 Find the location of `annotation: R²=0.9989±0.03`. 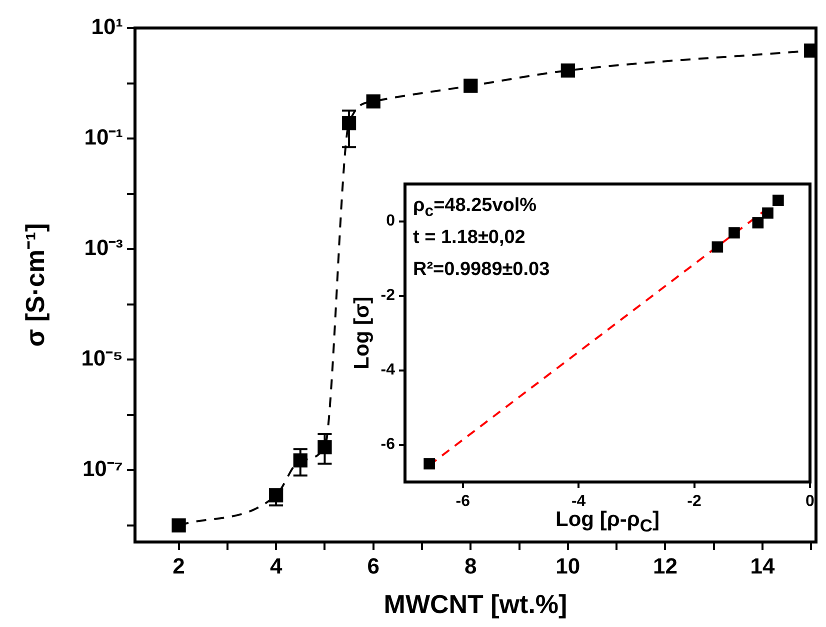

annotation: R²=0.9989±0.03 is located at coordinates (481, 269).